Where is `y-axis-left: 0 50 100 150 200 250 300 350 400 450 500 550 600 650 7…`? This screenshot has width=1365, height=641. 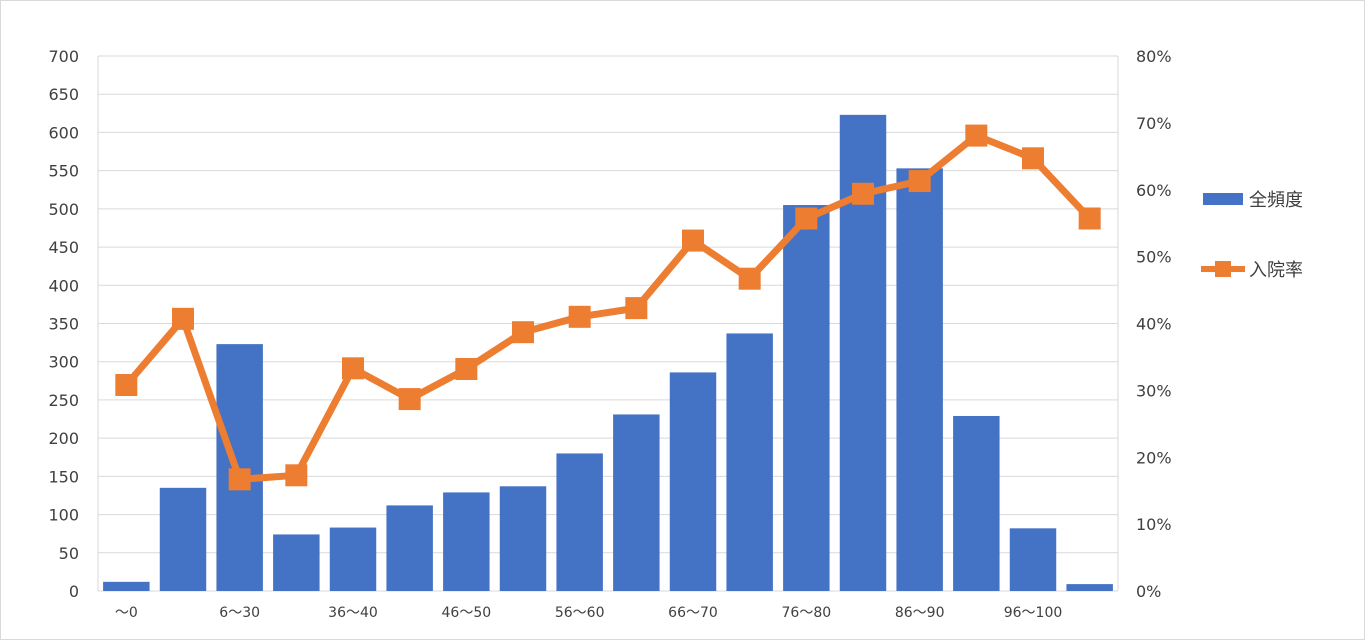 y-axis-left: 0 50 100 150 200 250 300 350 400 450 500 550 600 650 7… is located at coordinates (63, 324).